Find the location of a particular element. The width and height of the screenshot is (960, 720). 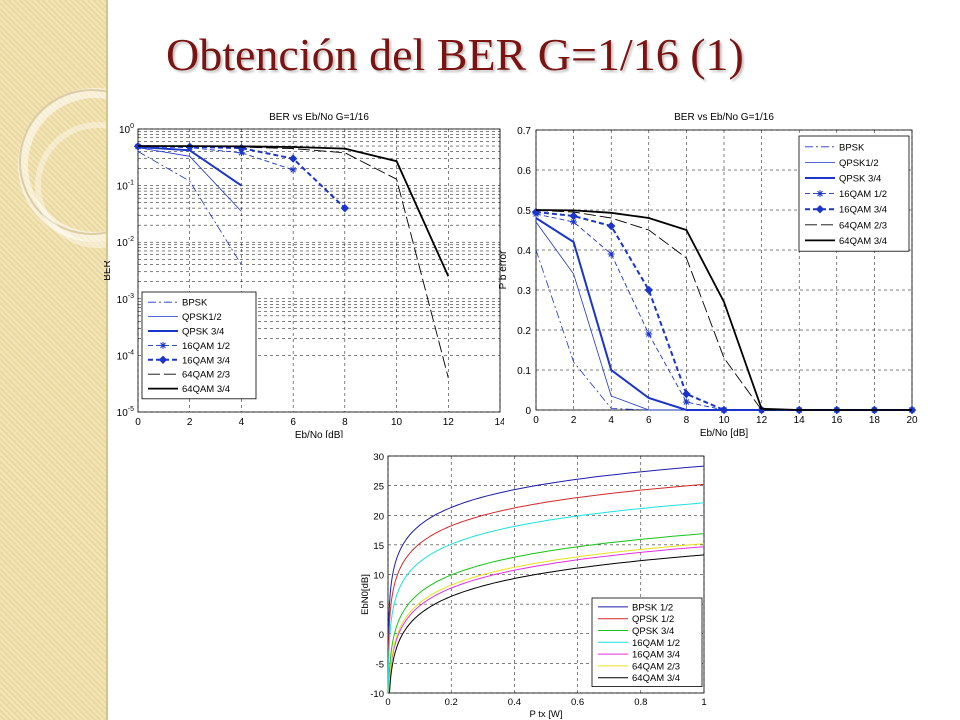

y-tick-exponent: -3 is located at coordinates (131, 296).